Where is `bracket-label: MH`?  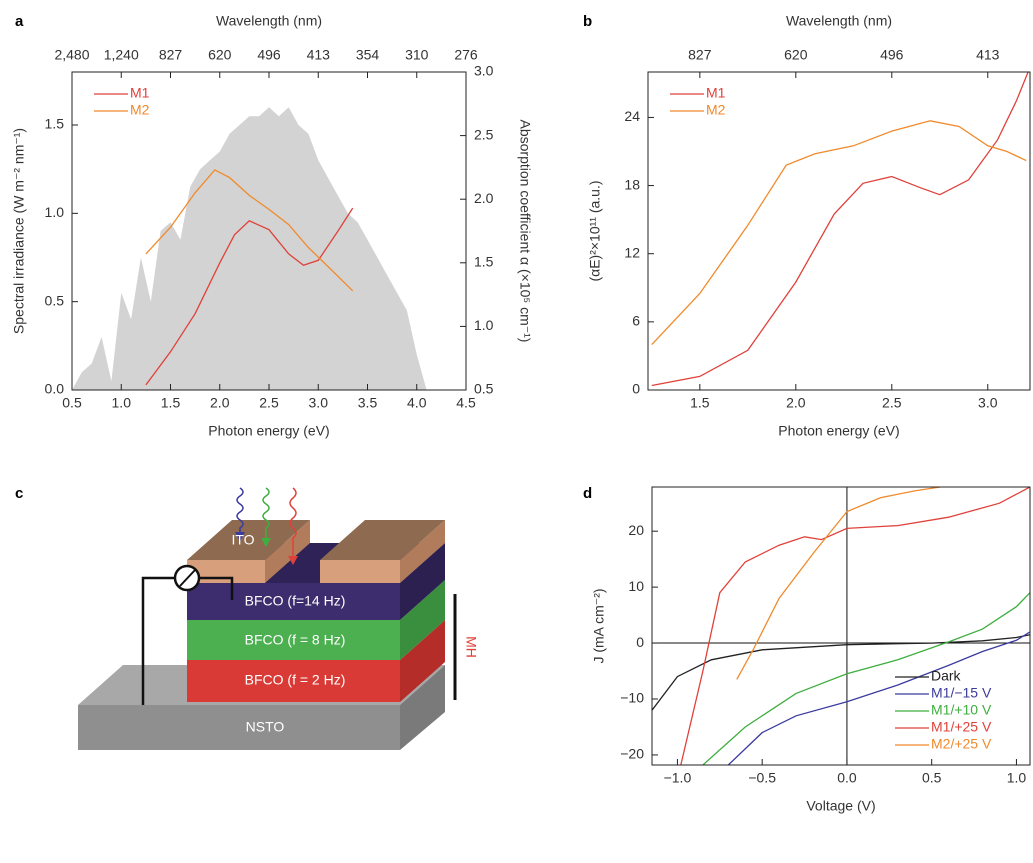 bracket-label: MH is located at coordinates (471, 647).